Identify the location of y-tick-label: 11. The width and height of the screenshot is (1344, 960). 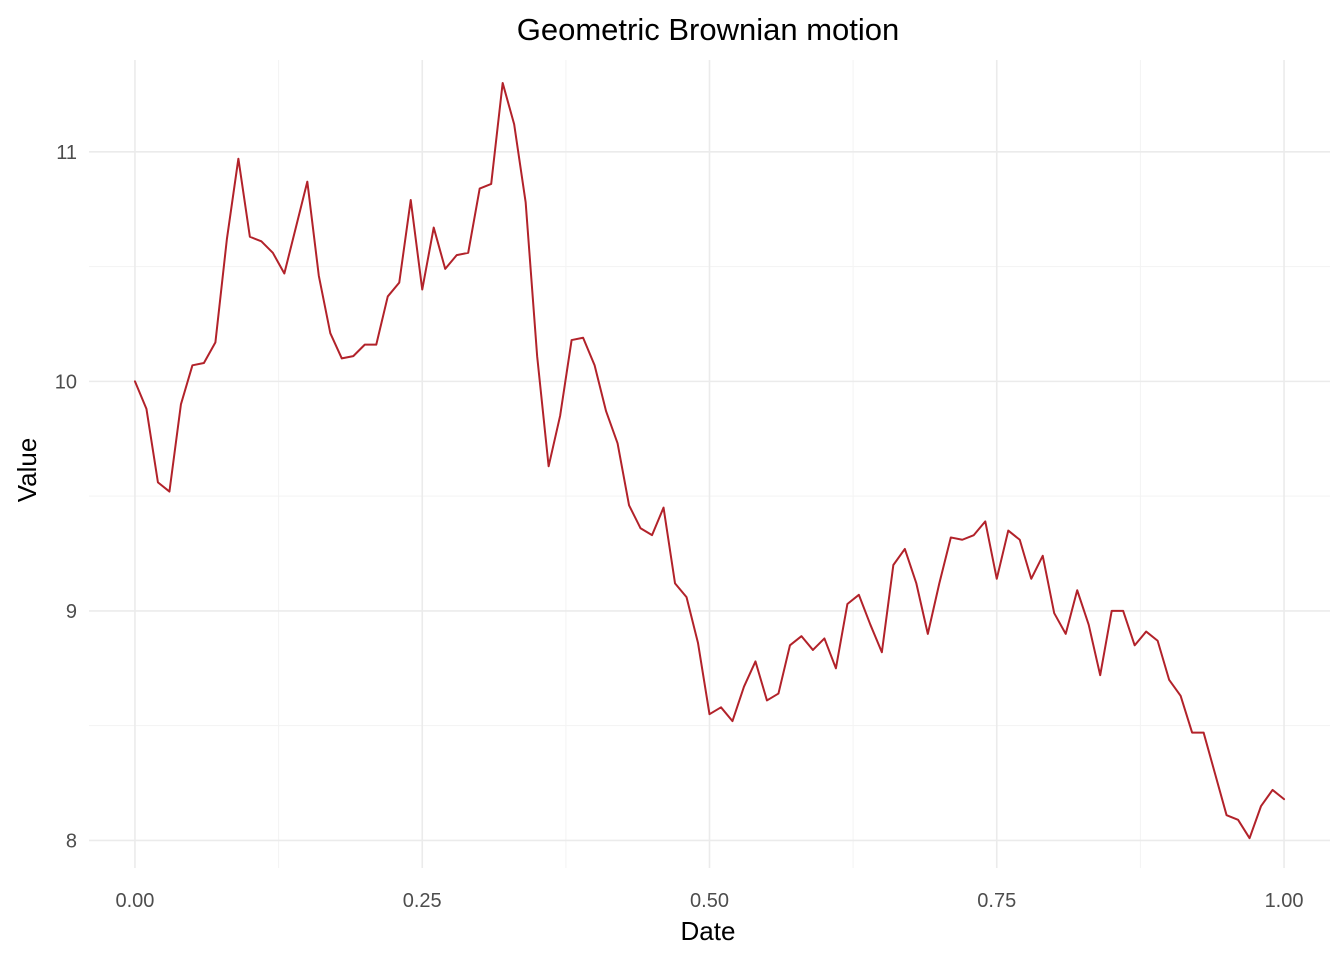
(66, 153).